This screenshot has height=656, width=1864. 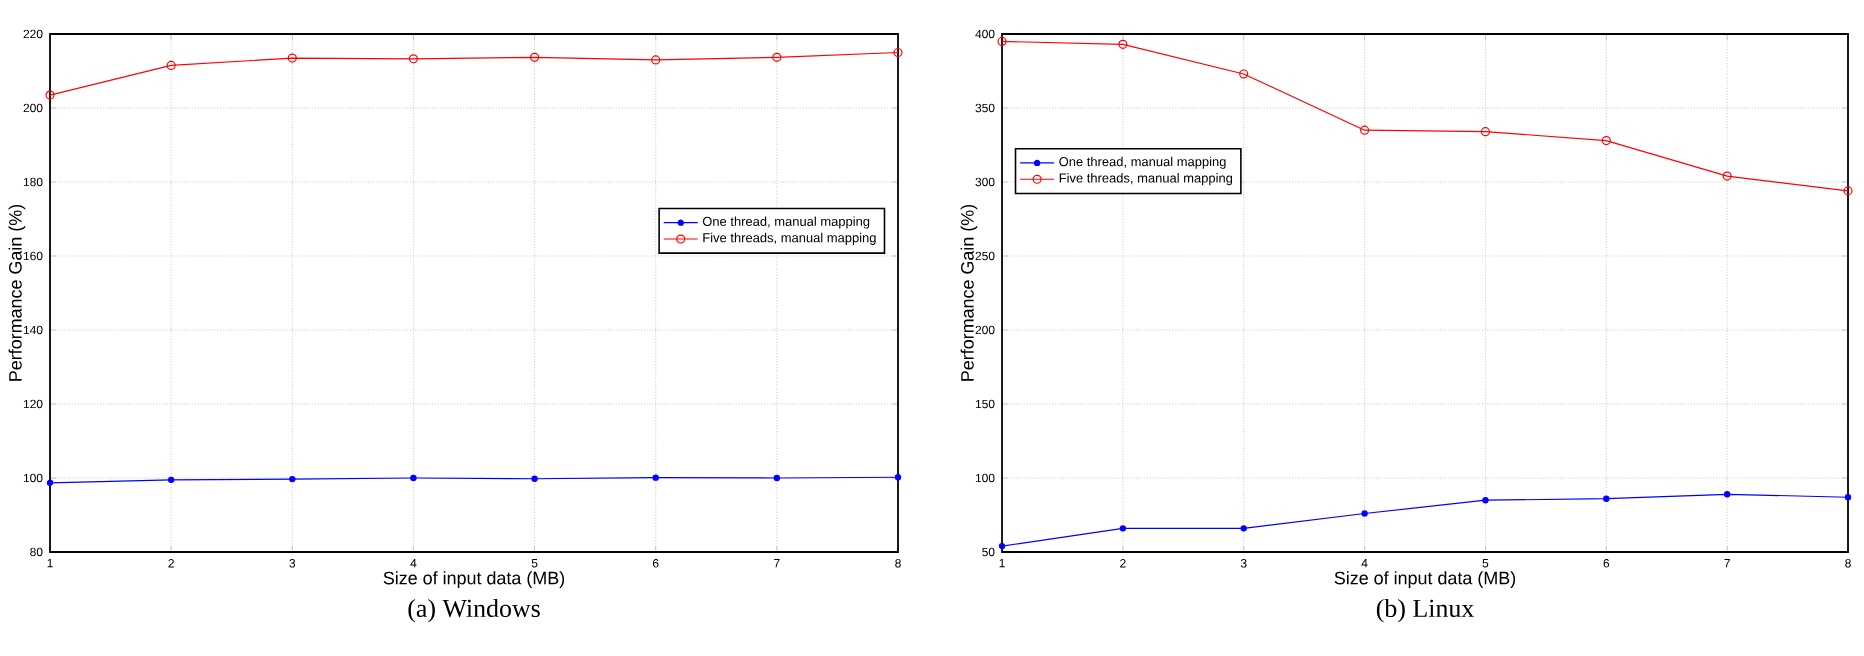 I want to click on text: (a) Windows, so click(x=474, y=610).